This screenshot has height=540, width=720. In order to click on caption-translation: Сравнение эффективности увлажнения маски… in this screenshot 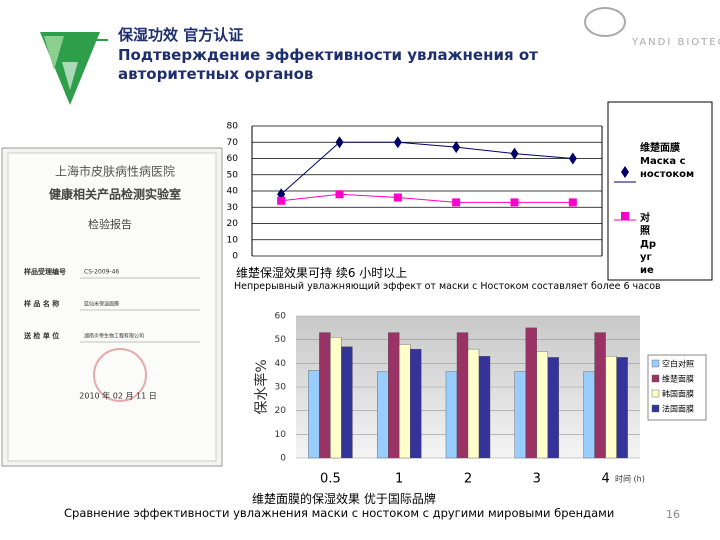, I will do `click(339, 513)`.